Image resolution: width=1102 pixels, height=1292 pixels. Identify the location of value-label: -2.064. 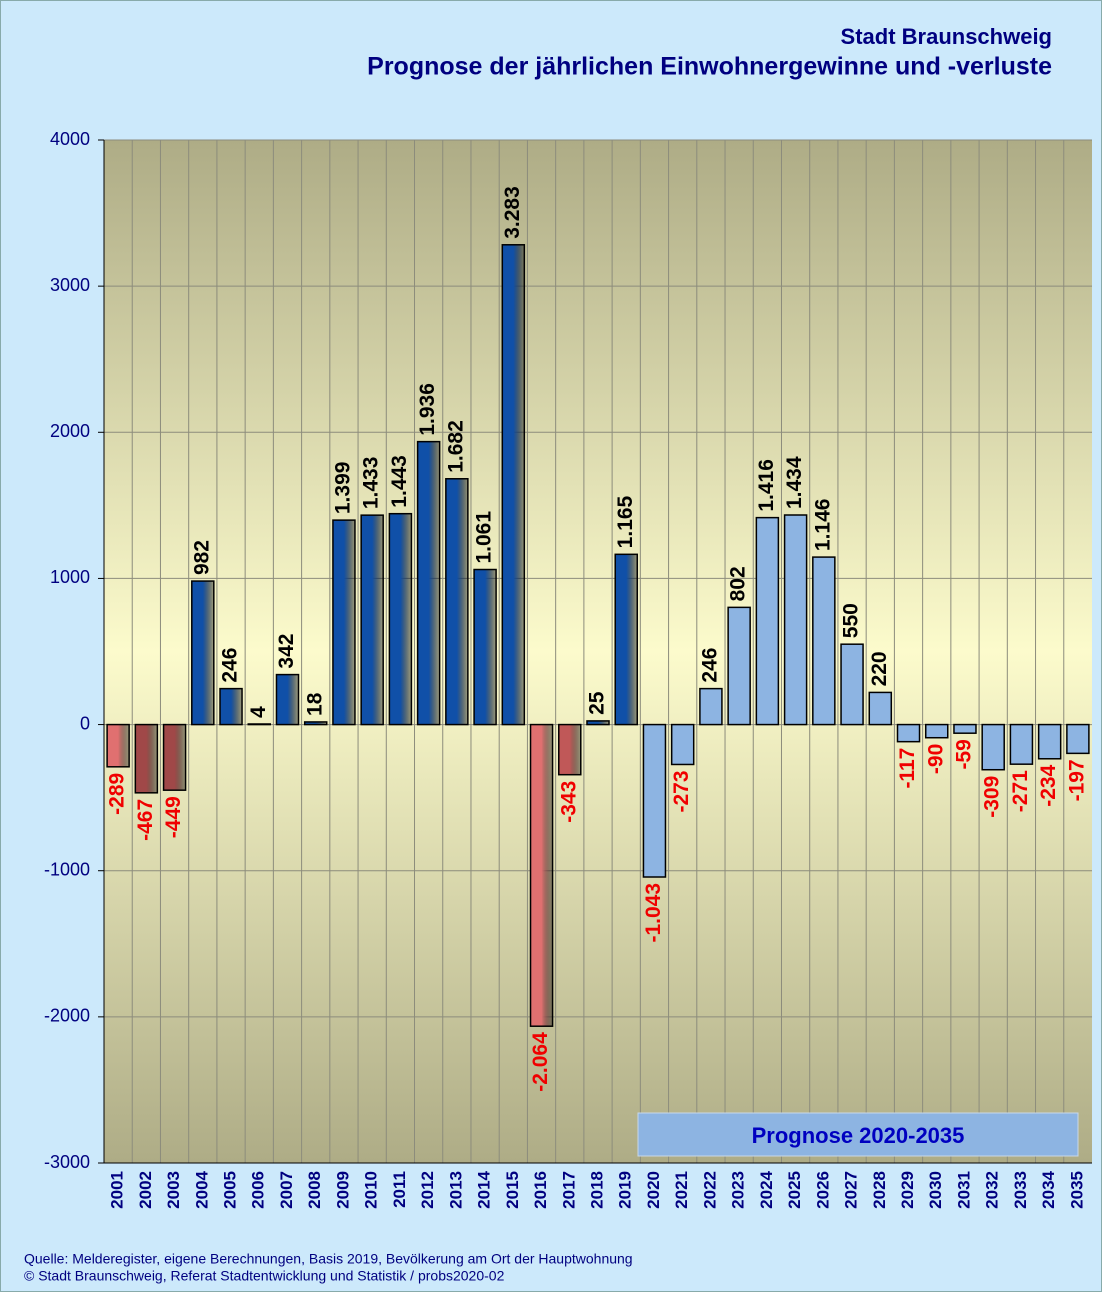
(540, 1062).